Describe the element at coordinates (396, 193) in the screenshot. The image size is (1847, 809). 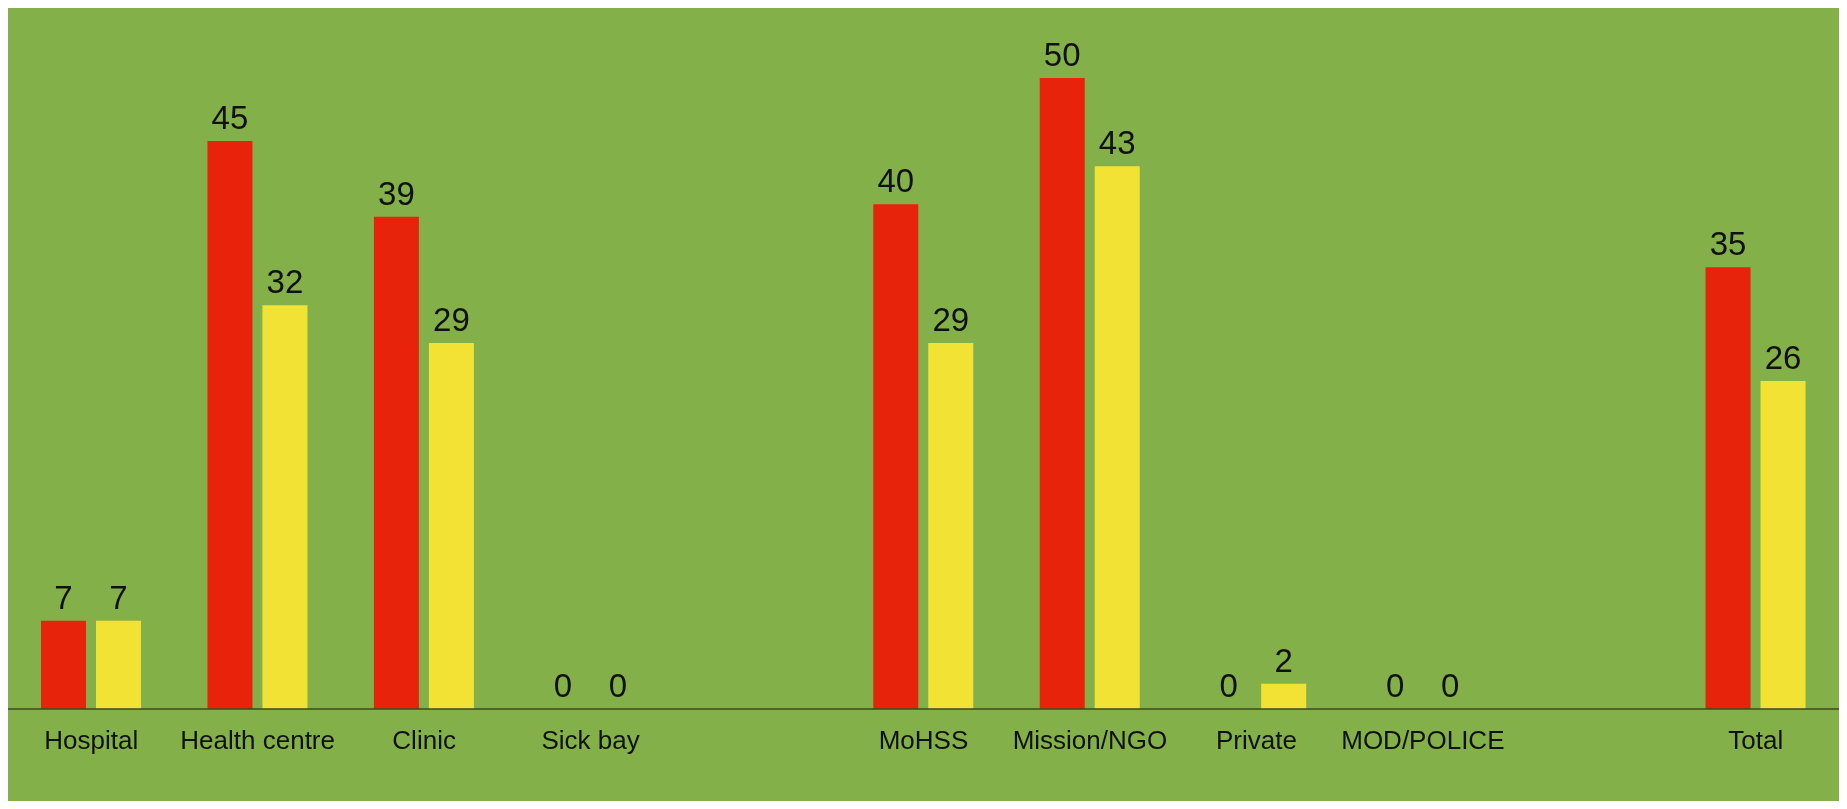
I see `data-label: 39` at that location.